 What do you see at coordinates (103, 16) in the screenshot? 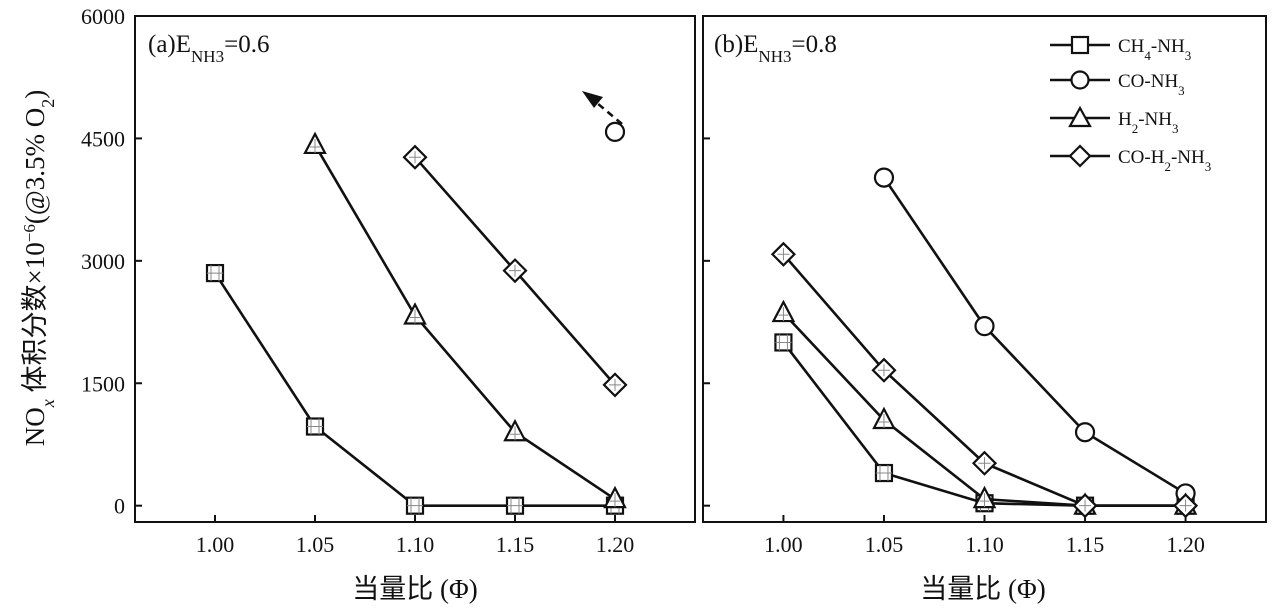
I see `y-tick-label: 6000` at bounding box center [103, 16].